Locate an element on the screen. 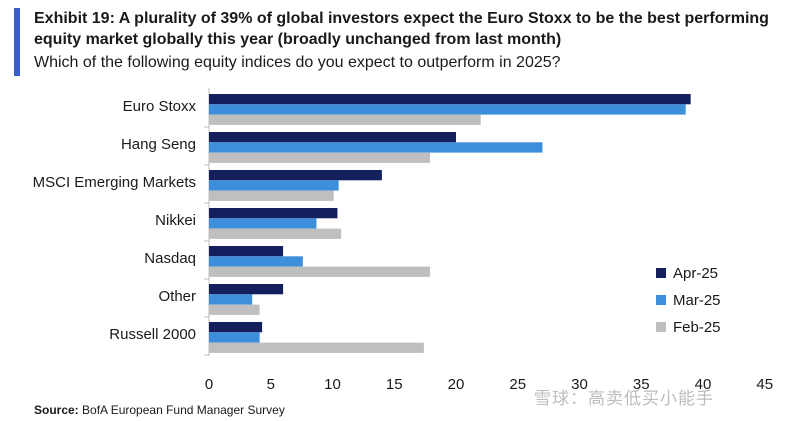 This screenshot has width=800, height=421. source-text: BofA European Fund Manager Survey is located at coordinates (181, 410).